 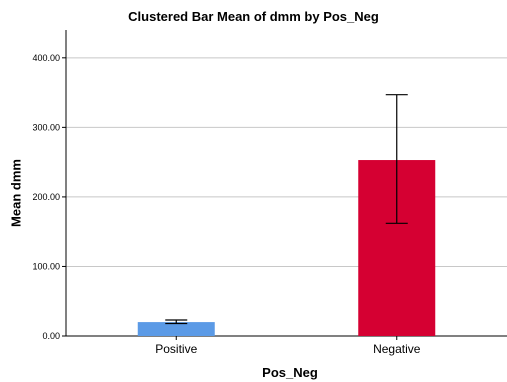 What do you see at coordinates (51, 336) in the screenshot?
I see `y-tick-label: 0.00` at bounding box center [51, 336].